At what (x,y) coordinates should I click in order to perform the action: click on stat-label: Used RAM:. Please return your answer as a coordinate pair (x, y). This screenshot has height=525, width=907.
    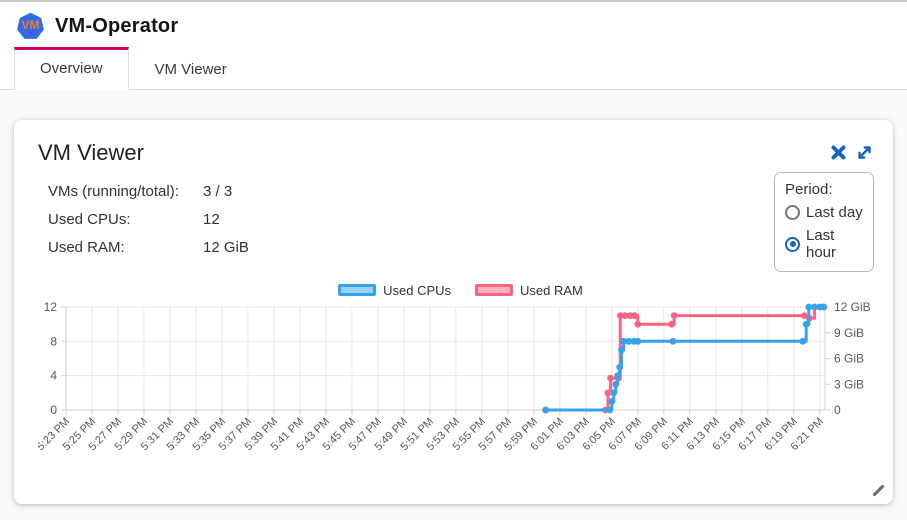
    Looking at the image, I should click on (86, 247).